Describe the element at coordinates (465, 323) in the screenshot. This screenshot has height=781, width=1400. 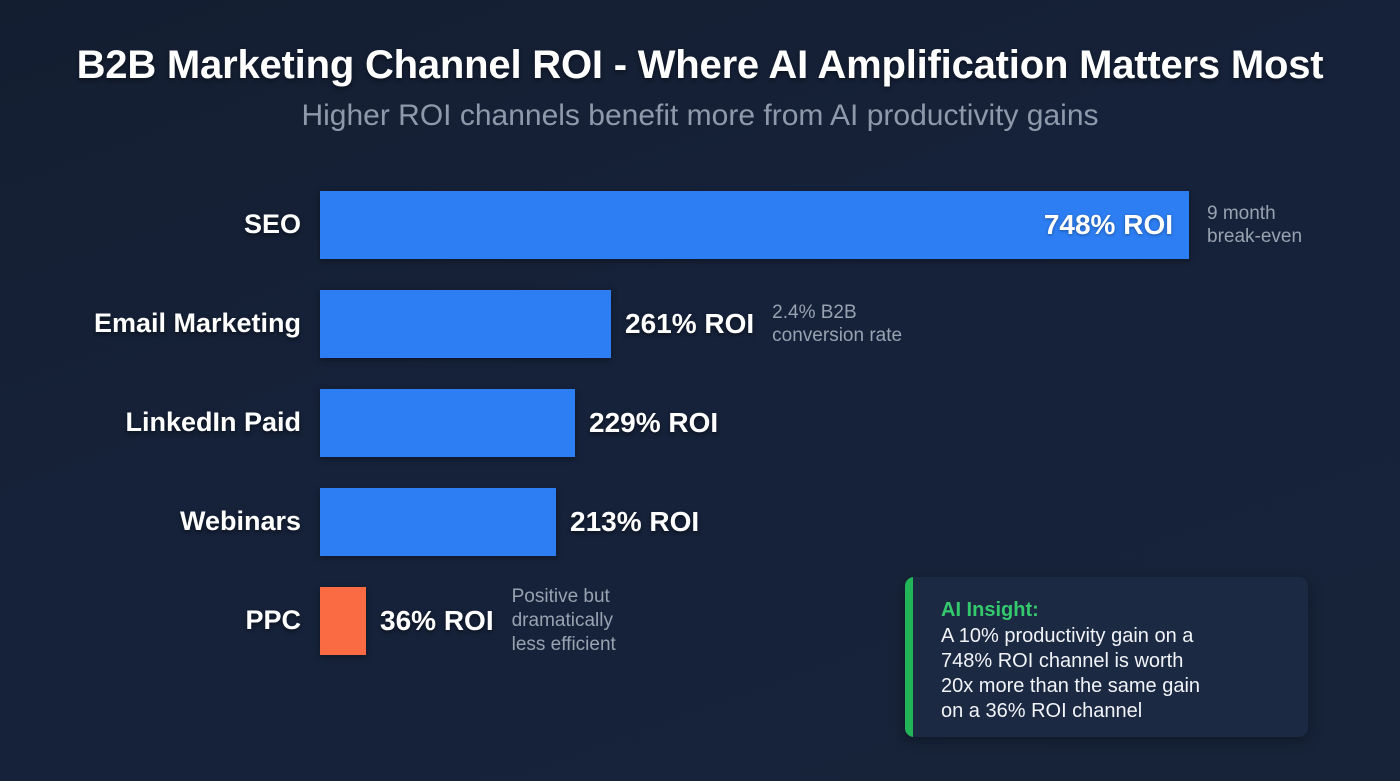
I see `bar-email-marketing` at that location.